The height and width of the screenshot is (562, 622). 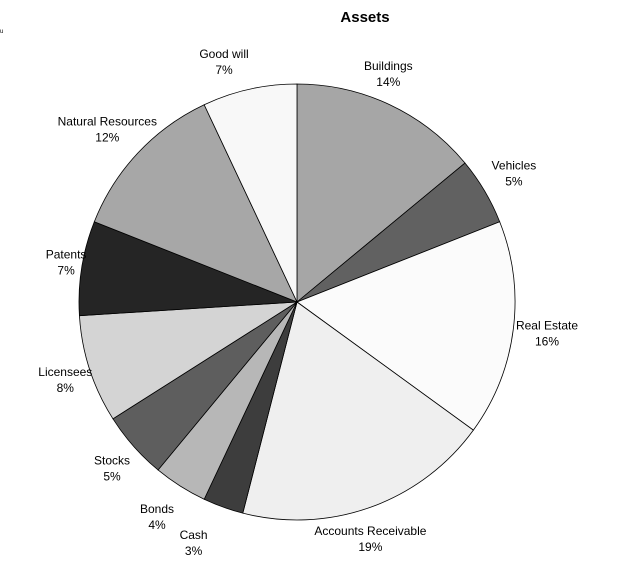 I want to click on slice-label: Real Estate, so click(x=547, y=326).